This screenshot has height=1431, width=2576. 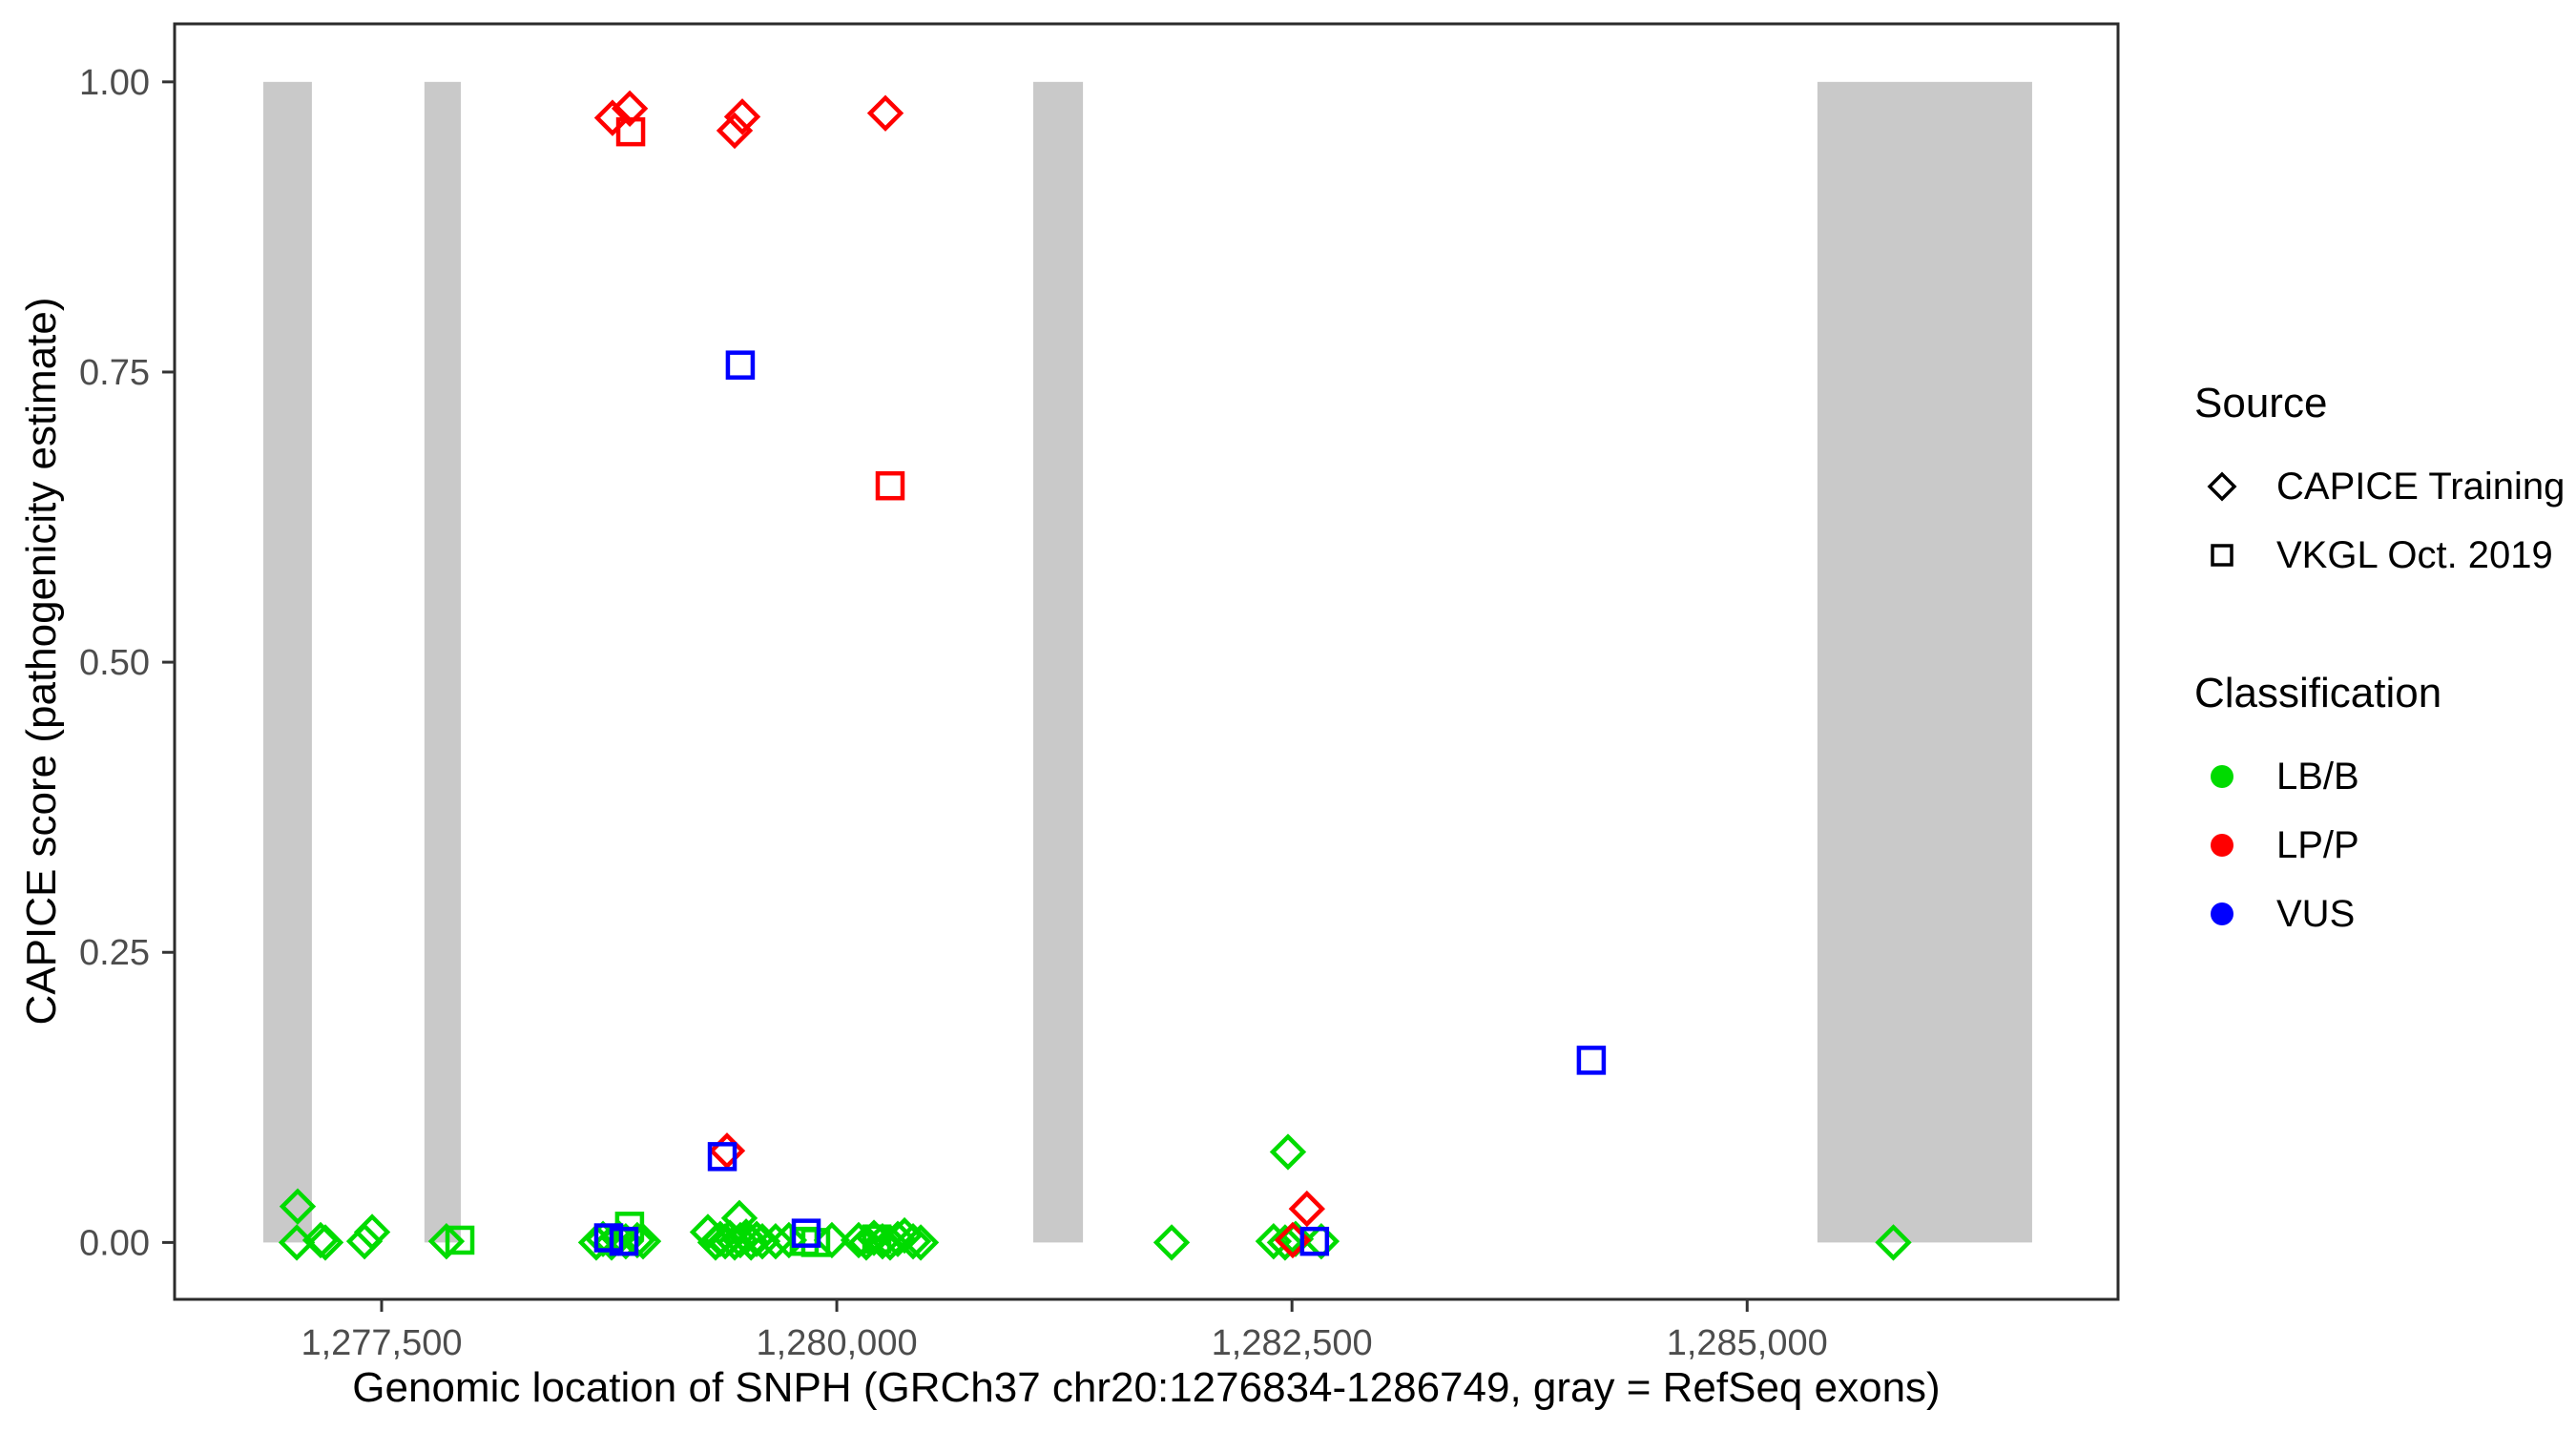 I want to click on legend-source-item: CAPICE Training, so click(x=2380, y=486).